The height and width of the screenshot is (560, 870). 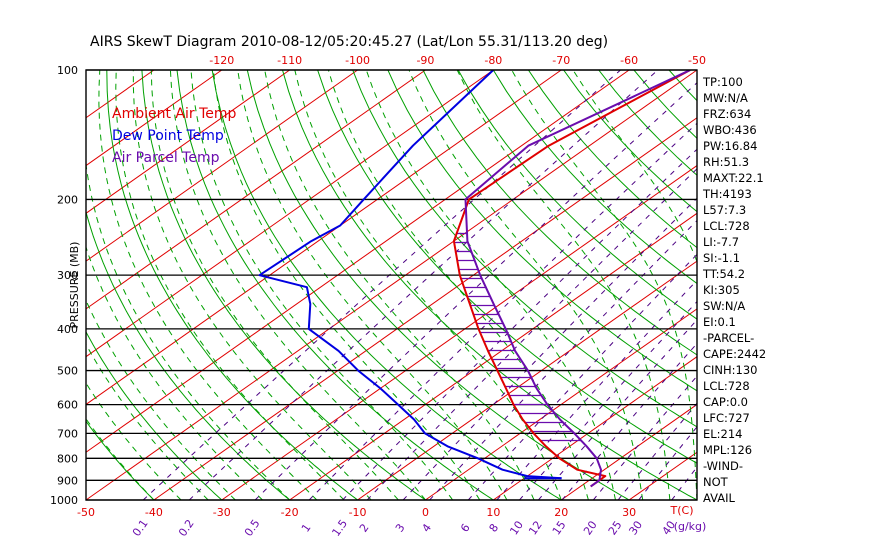 I want to click on top-temp-tick: -60, so click(x=629, y=60).